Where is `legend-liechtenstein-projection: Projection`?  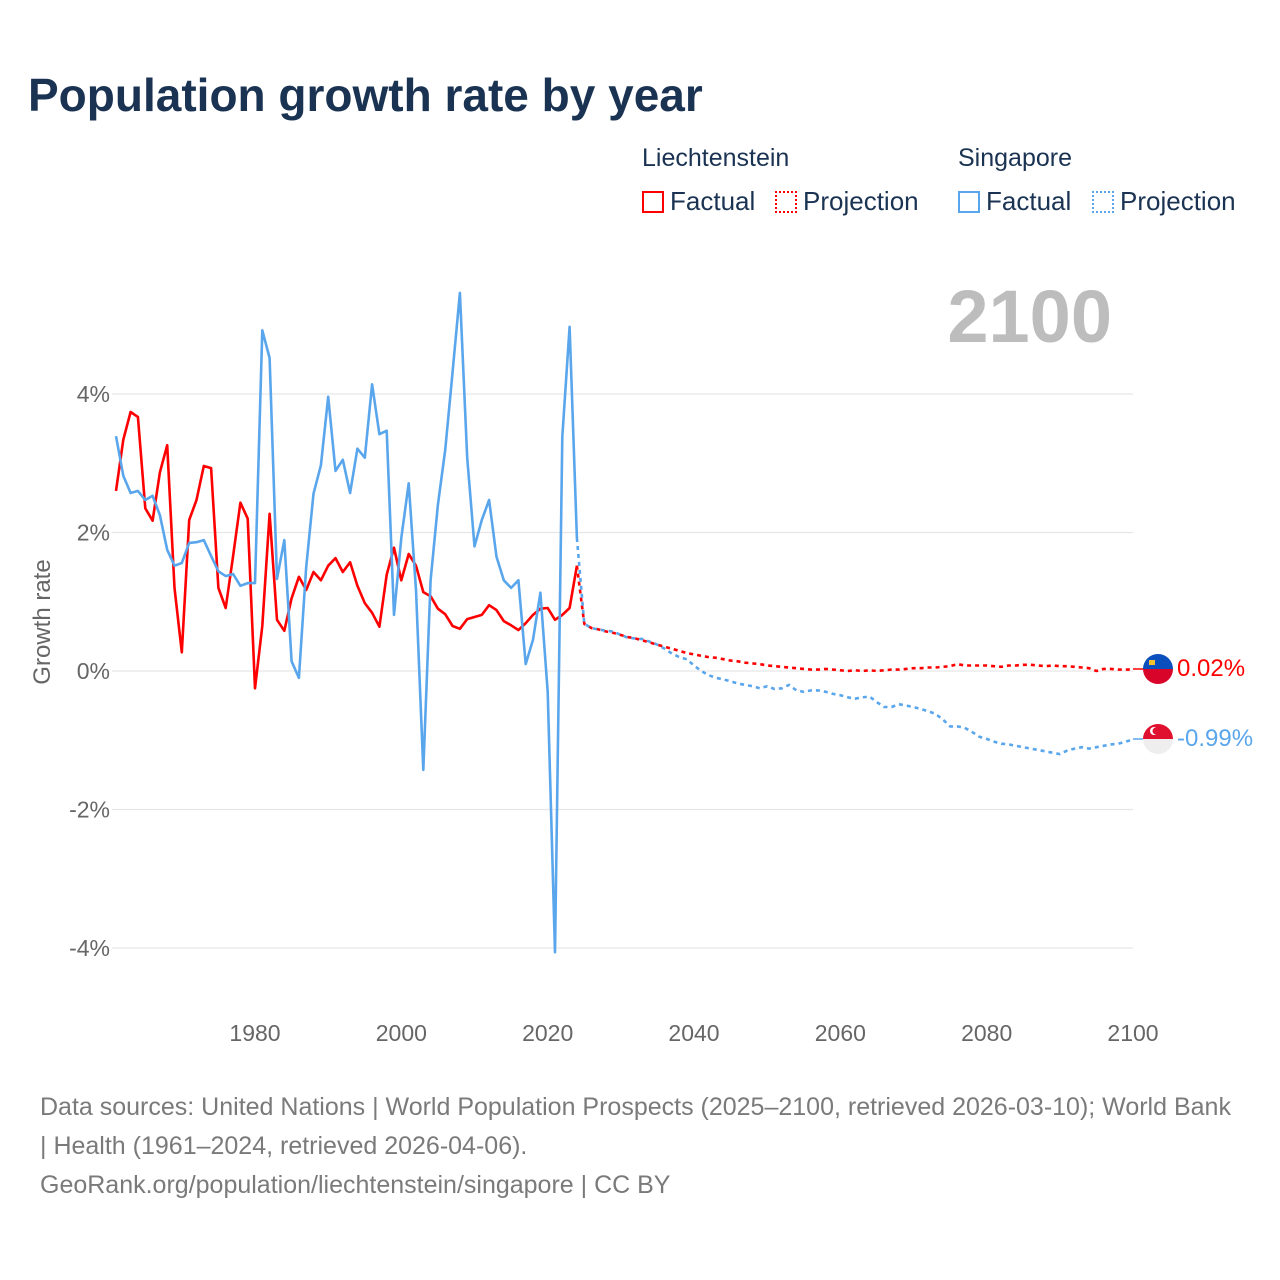
legend-liechtenstein-projection: Projection is located at coordinates (847, 201).